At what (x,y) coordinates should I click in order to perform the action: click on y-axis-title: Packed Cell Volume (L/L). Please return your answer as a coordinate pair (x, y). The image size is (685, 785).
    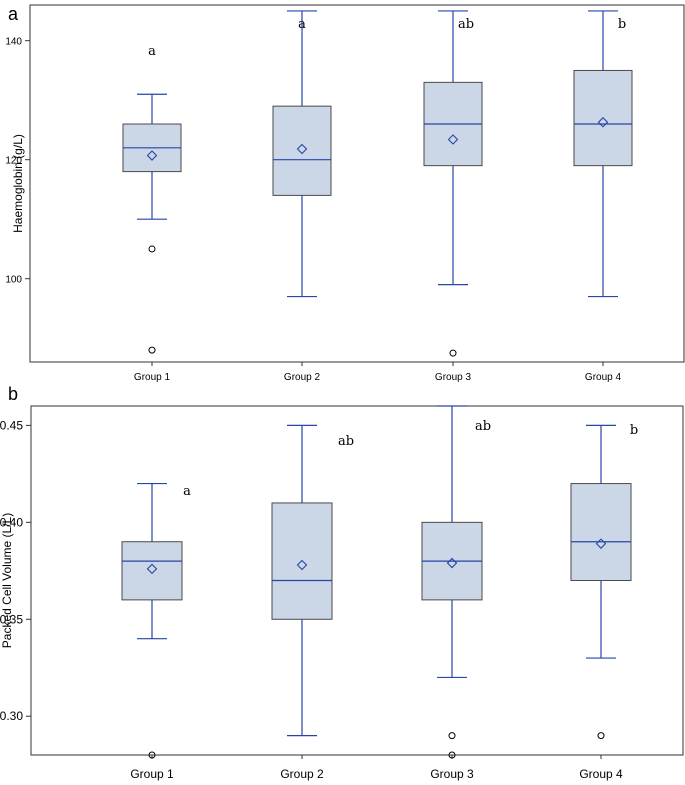
    Looking at the image, I should click on (7, 580).